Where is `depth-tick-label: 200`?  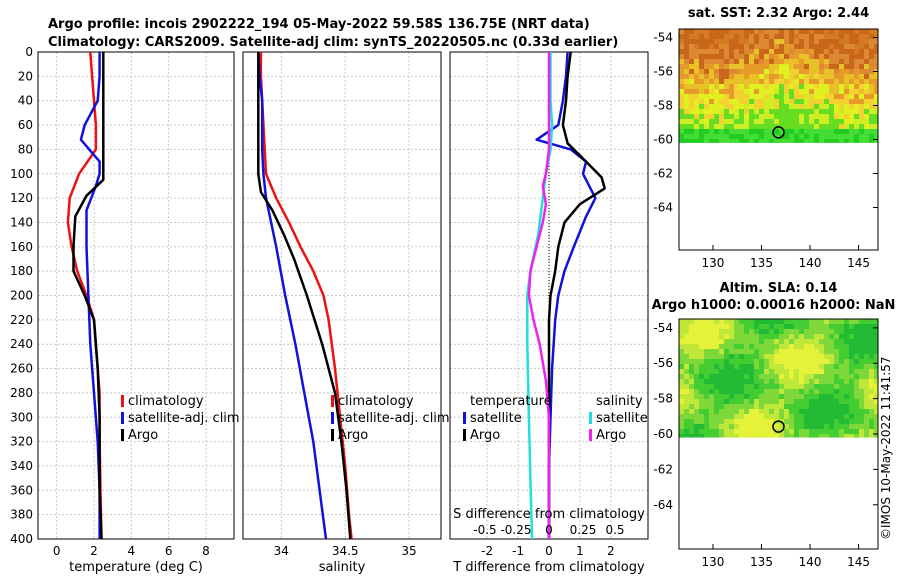
depth-tick-label: 200 is located at coordinates (21, 296).